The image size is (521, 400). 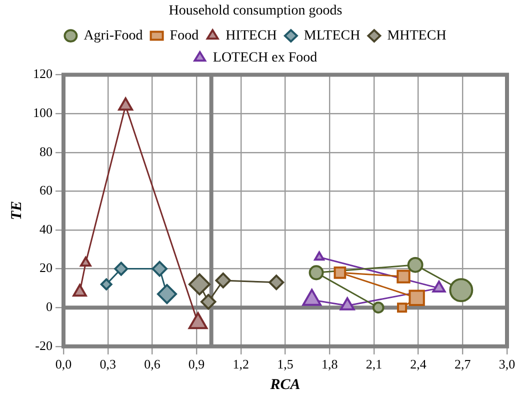 I want to click on legend-label: Agri-Food, so click(x=113, y=36).